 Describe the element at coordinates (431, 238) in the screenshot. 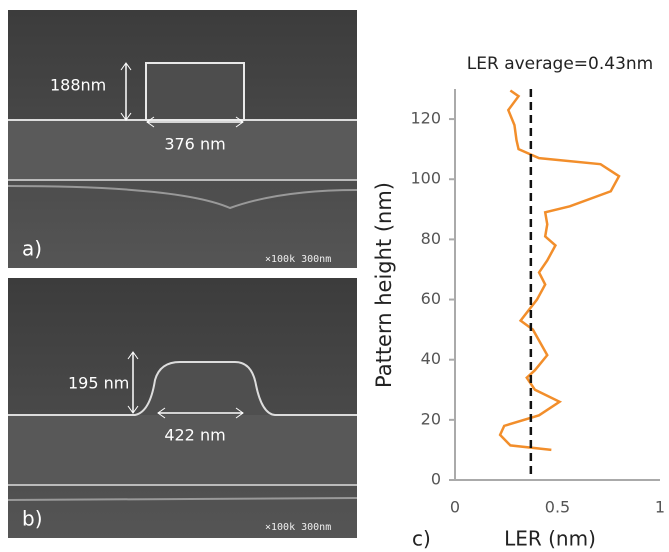

I see `y-tick-label: 80` at that location.